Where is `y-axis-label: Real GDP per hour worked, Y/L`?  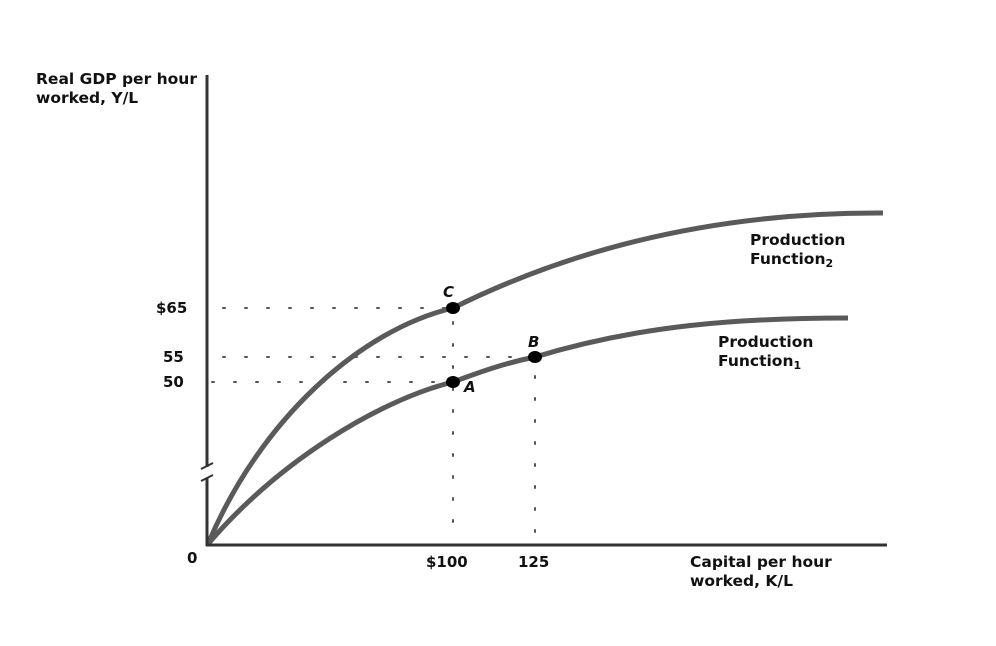 y-axis-label: Real GDP per hour worked, Y/L is located at coordinates (116, 88).